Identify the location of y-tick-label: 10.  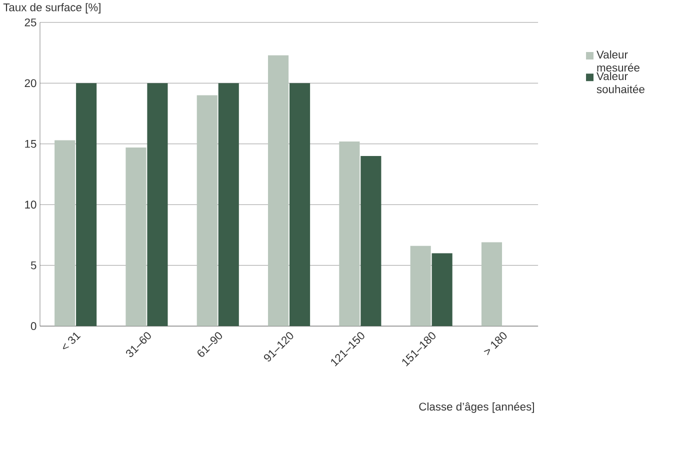
(30, 204).